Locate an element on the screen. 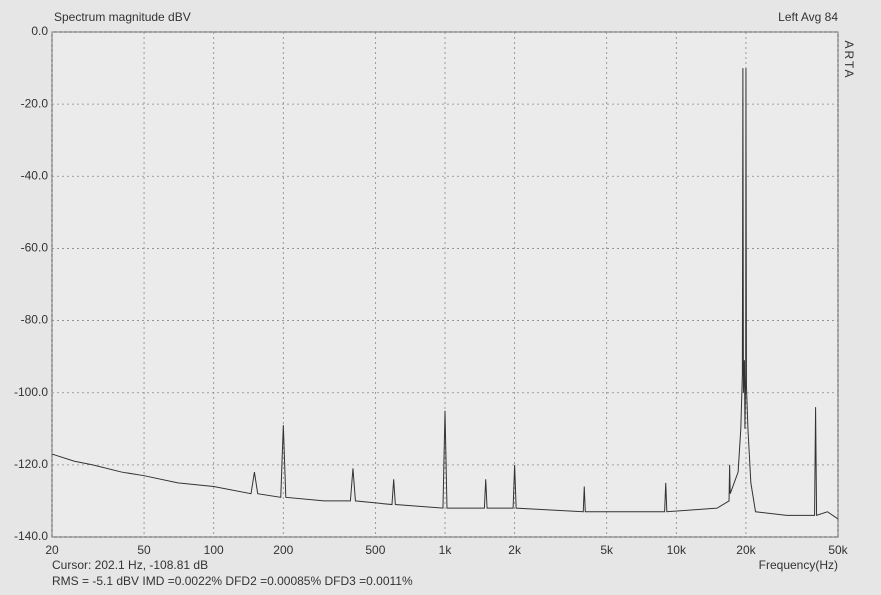 The image size is (881, 595). y-tick-label: -140.0 is located at coordinates (31, 536).